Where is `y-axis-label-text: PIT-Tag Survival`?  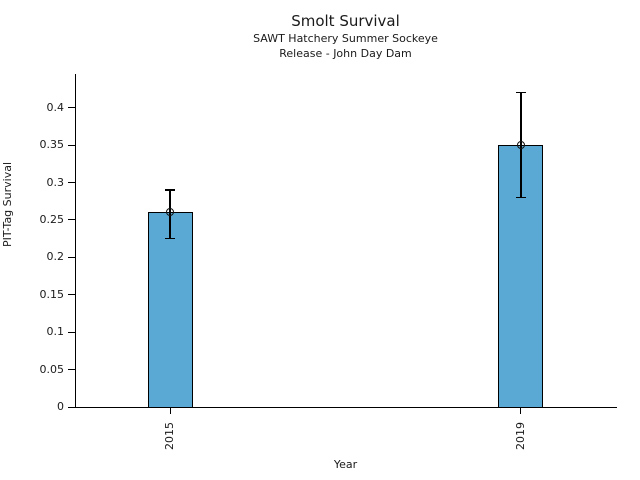
y-axis-label-text: PIT-Tag Survival is located at coordinates (7, 204).